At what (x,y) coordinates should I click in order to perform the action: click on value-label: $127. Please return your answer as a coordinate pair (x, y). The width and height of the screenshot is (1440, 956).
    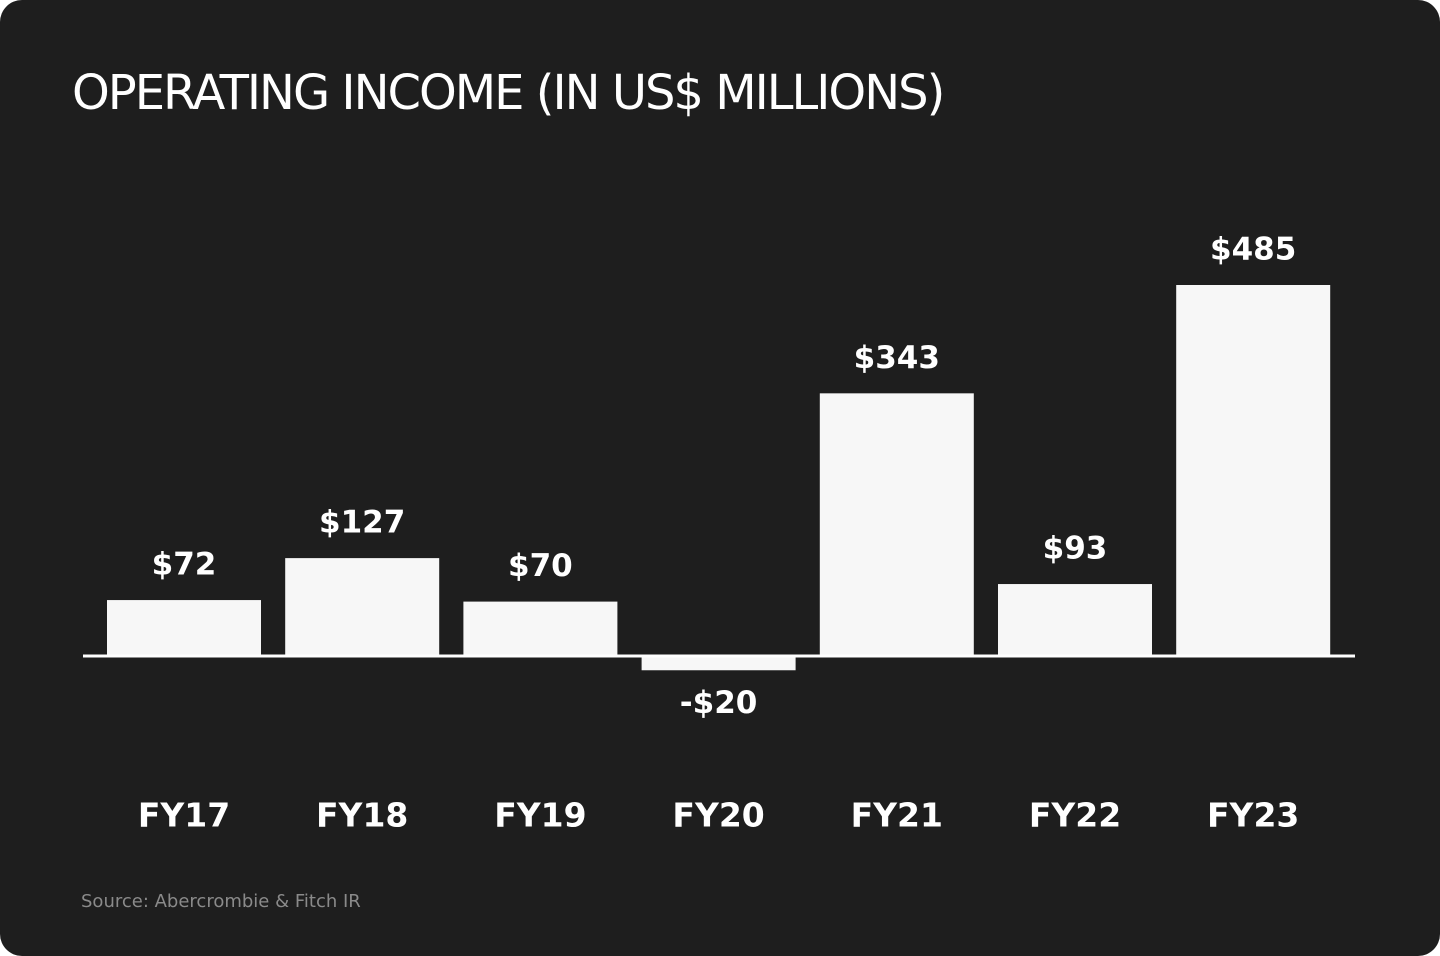
    Looking at the image, I should click on (362, 523).